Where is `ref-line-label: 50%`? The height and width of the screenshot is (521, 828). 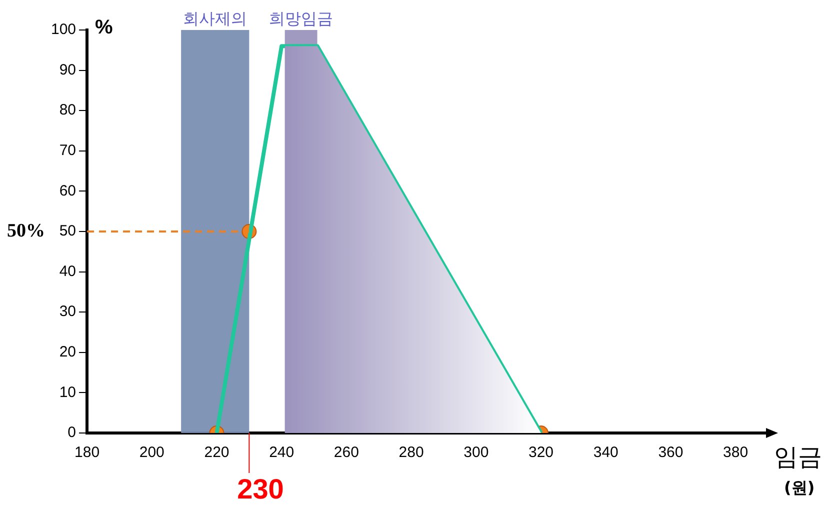 ref-line-label: 50% is located at coordinates (26, 231).